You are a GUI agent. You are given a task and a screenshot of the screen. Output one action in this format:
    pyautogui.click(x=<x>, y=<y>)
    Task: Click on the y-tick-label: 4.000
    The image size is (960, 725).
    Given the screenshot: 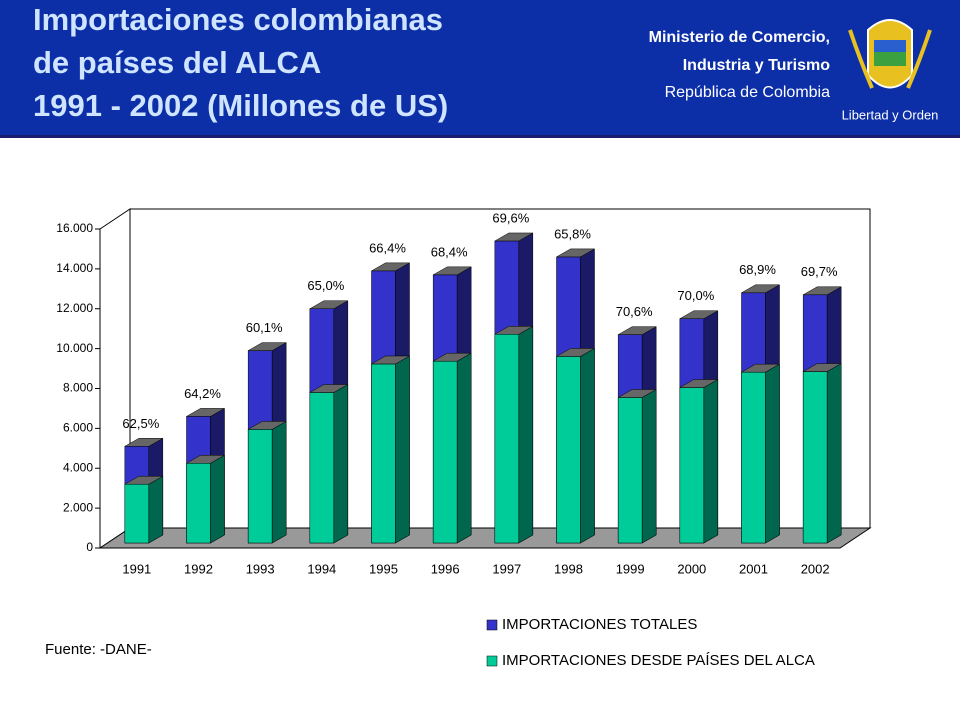 What is the action you would take?
    pyautogui.click(x=78, y=467)
    